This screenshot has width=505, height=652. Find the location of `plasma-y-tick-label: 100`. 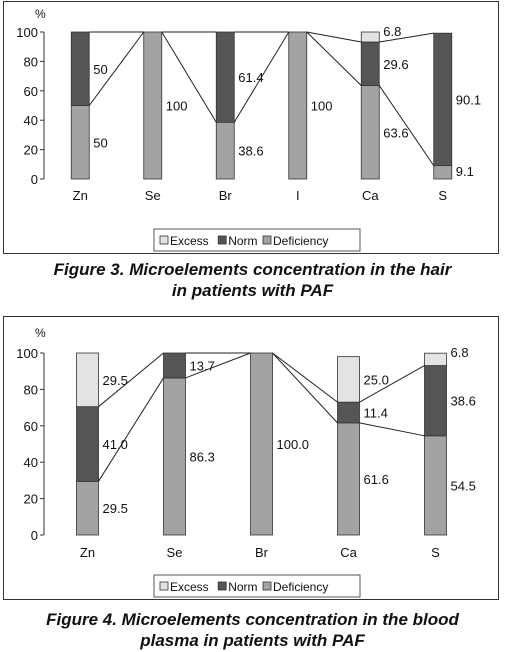

plasma-y-tick-label: 100 is located at coordinates (27, 353).